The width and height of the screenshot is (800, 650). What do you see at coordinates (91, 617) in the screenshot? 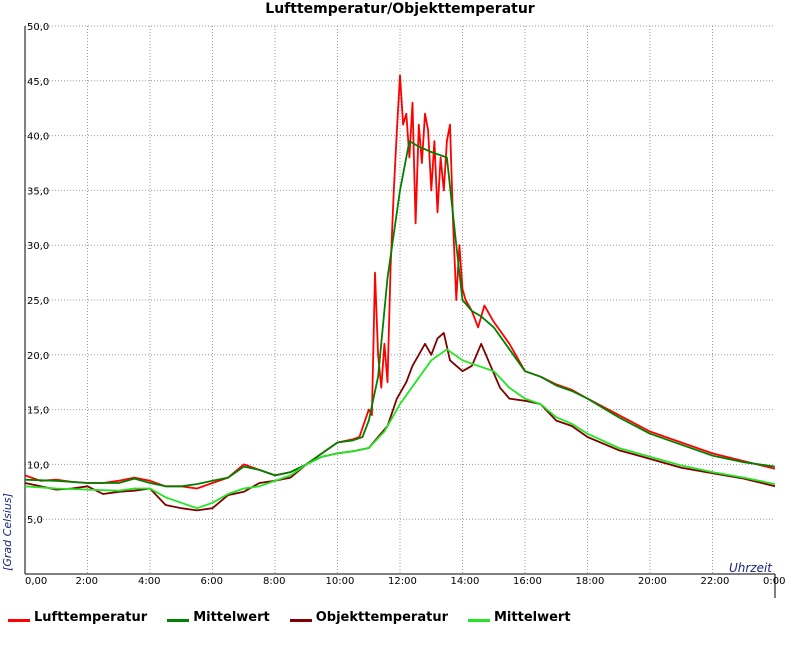
I see `legend-label: Lufttemperatur` at bounding box center [91, 617].